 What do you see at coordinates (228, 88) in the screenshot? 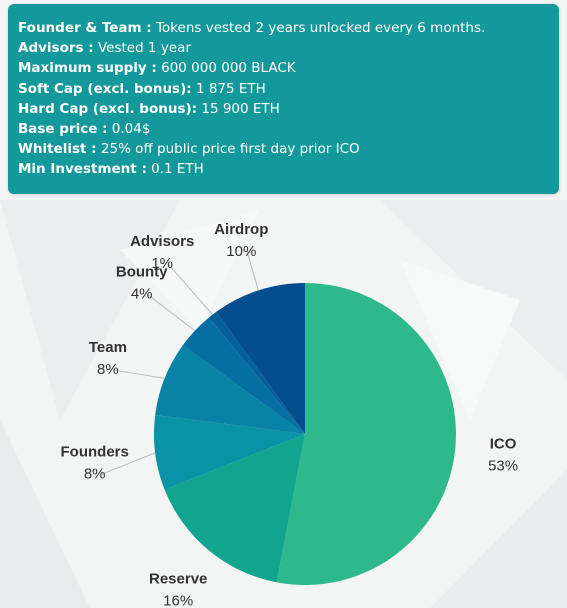
I see `info-value: 1 875 ETH` at bounding box center [228, 88].